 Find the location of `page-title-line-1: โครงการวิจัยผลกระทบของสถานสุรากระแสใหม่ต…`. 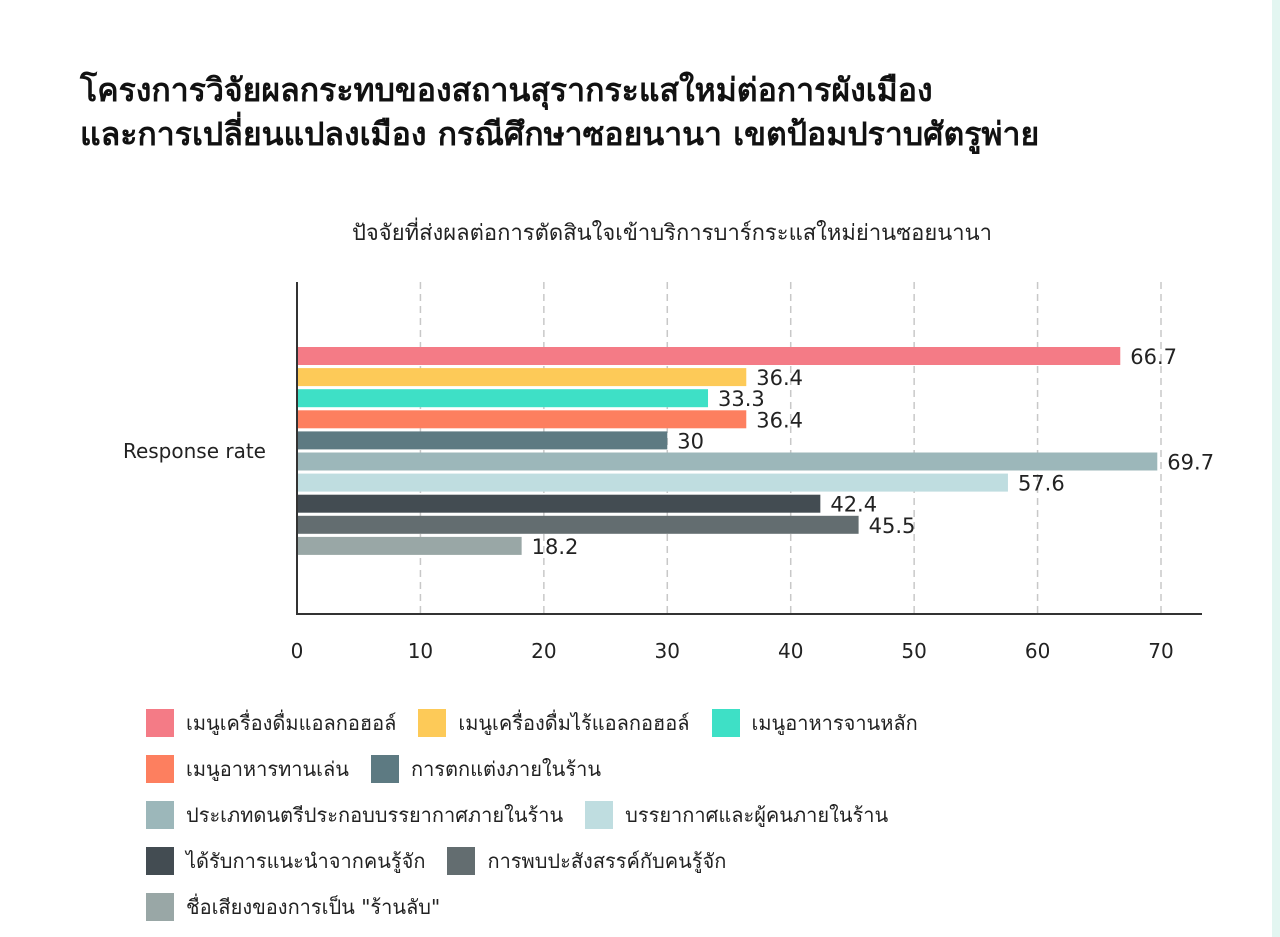

page-title-line-1: โครงการวิจัยผลกระทบของสถานสุรากระแสใหม่ต… is located at coordinates (506, 90).